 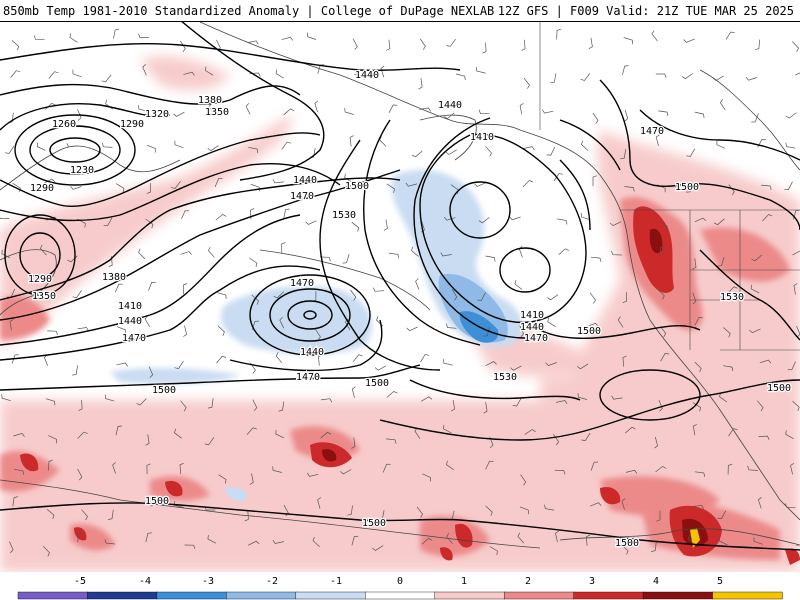 I want to click on contour-label: 1440, so click(x=367, y=75).